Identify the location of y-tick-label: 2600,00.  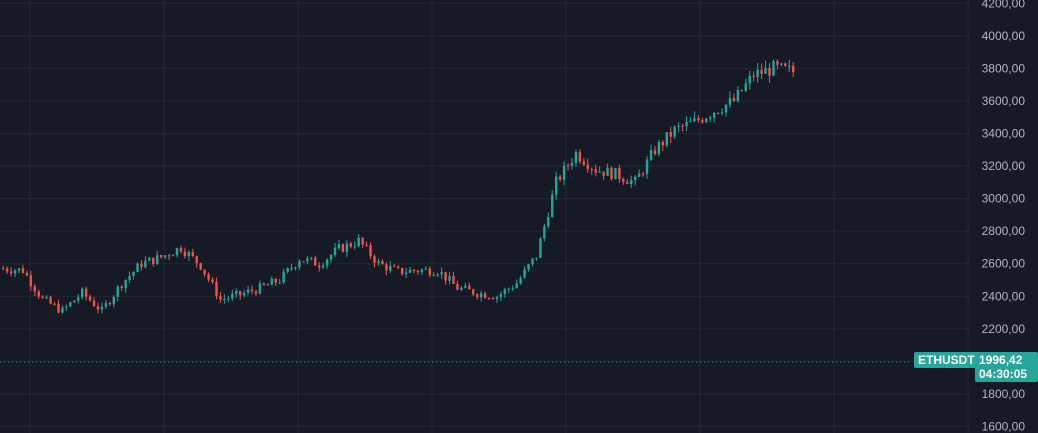
(1004, 264).